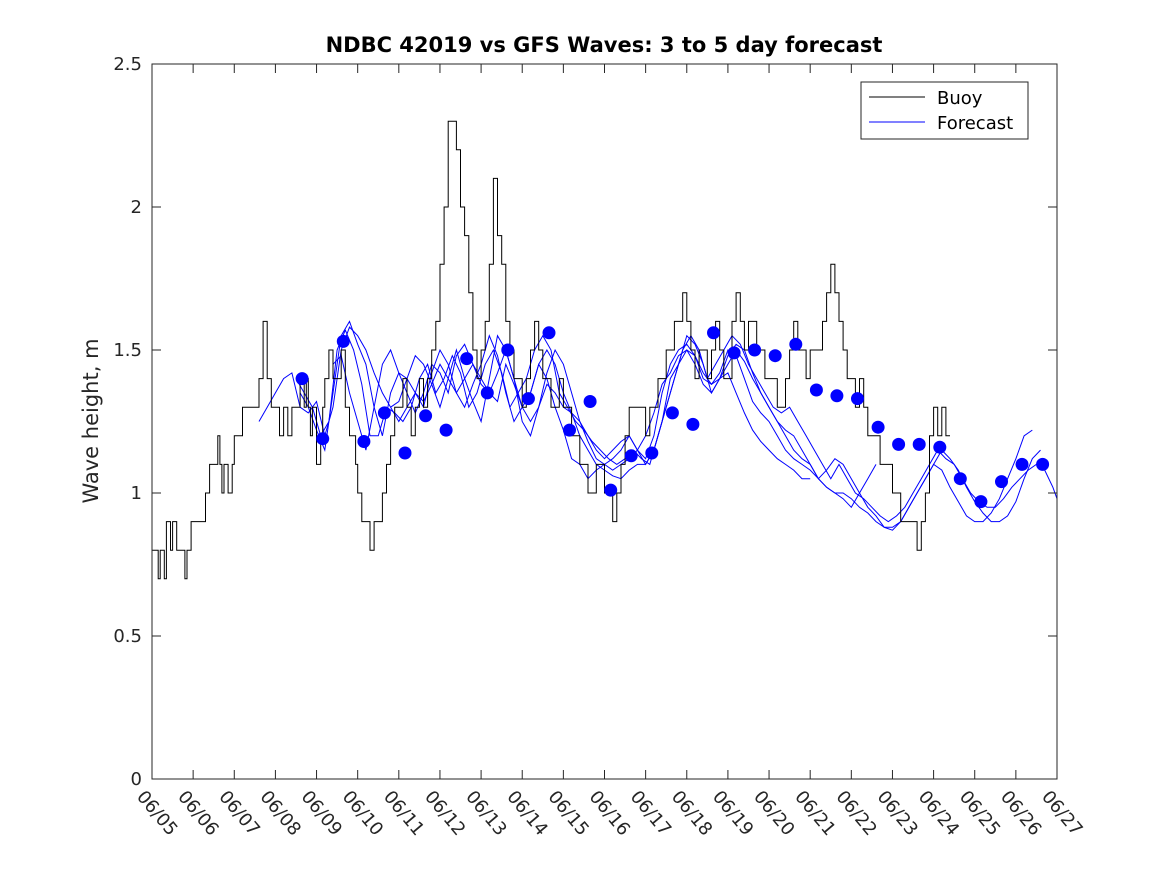  I want to click on legend-box, so click(944, 110).